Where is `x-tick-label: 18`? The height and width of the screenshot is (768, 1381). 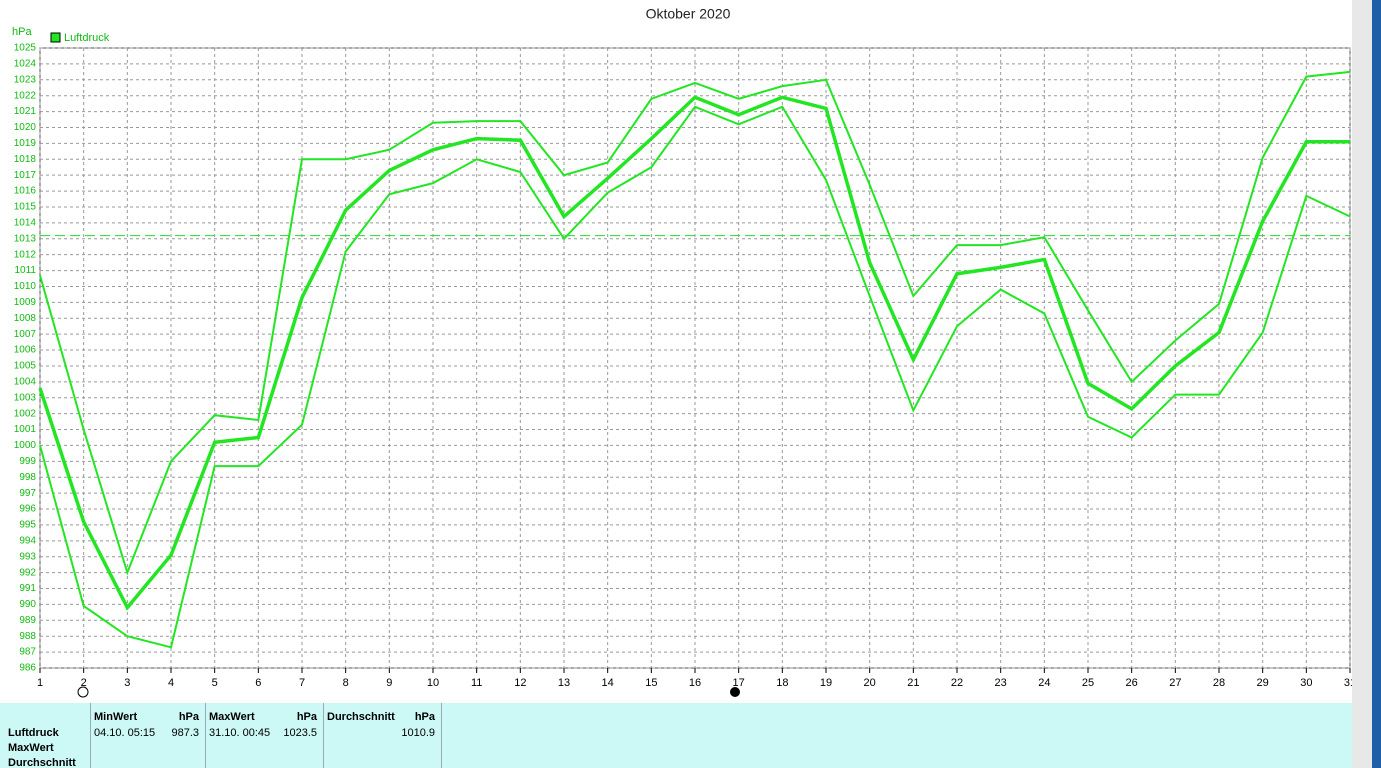
x-tick-label: 18 is located at coordinates (782, 683).